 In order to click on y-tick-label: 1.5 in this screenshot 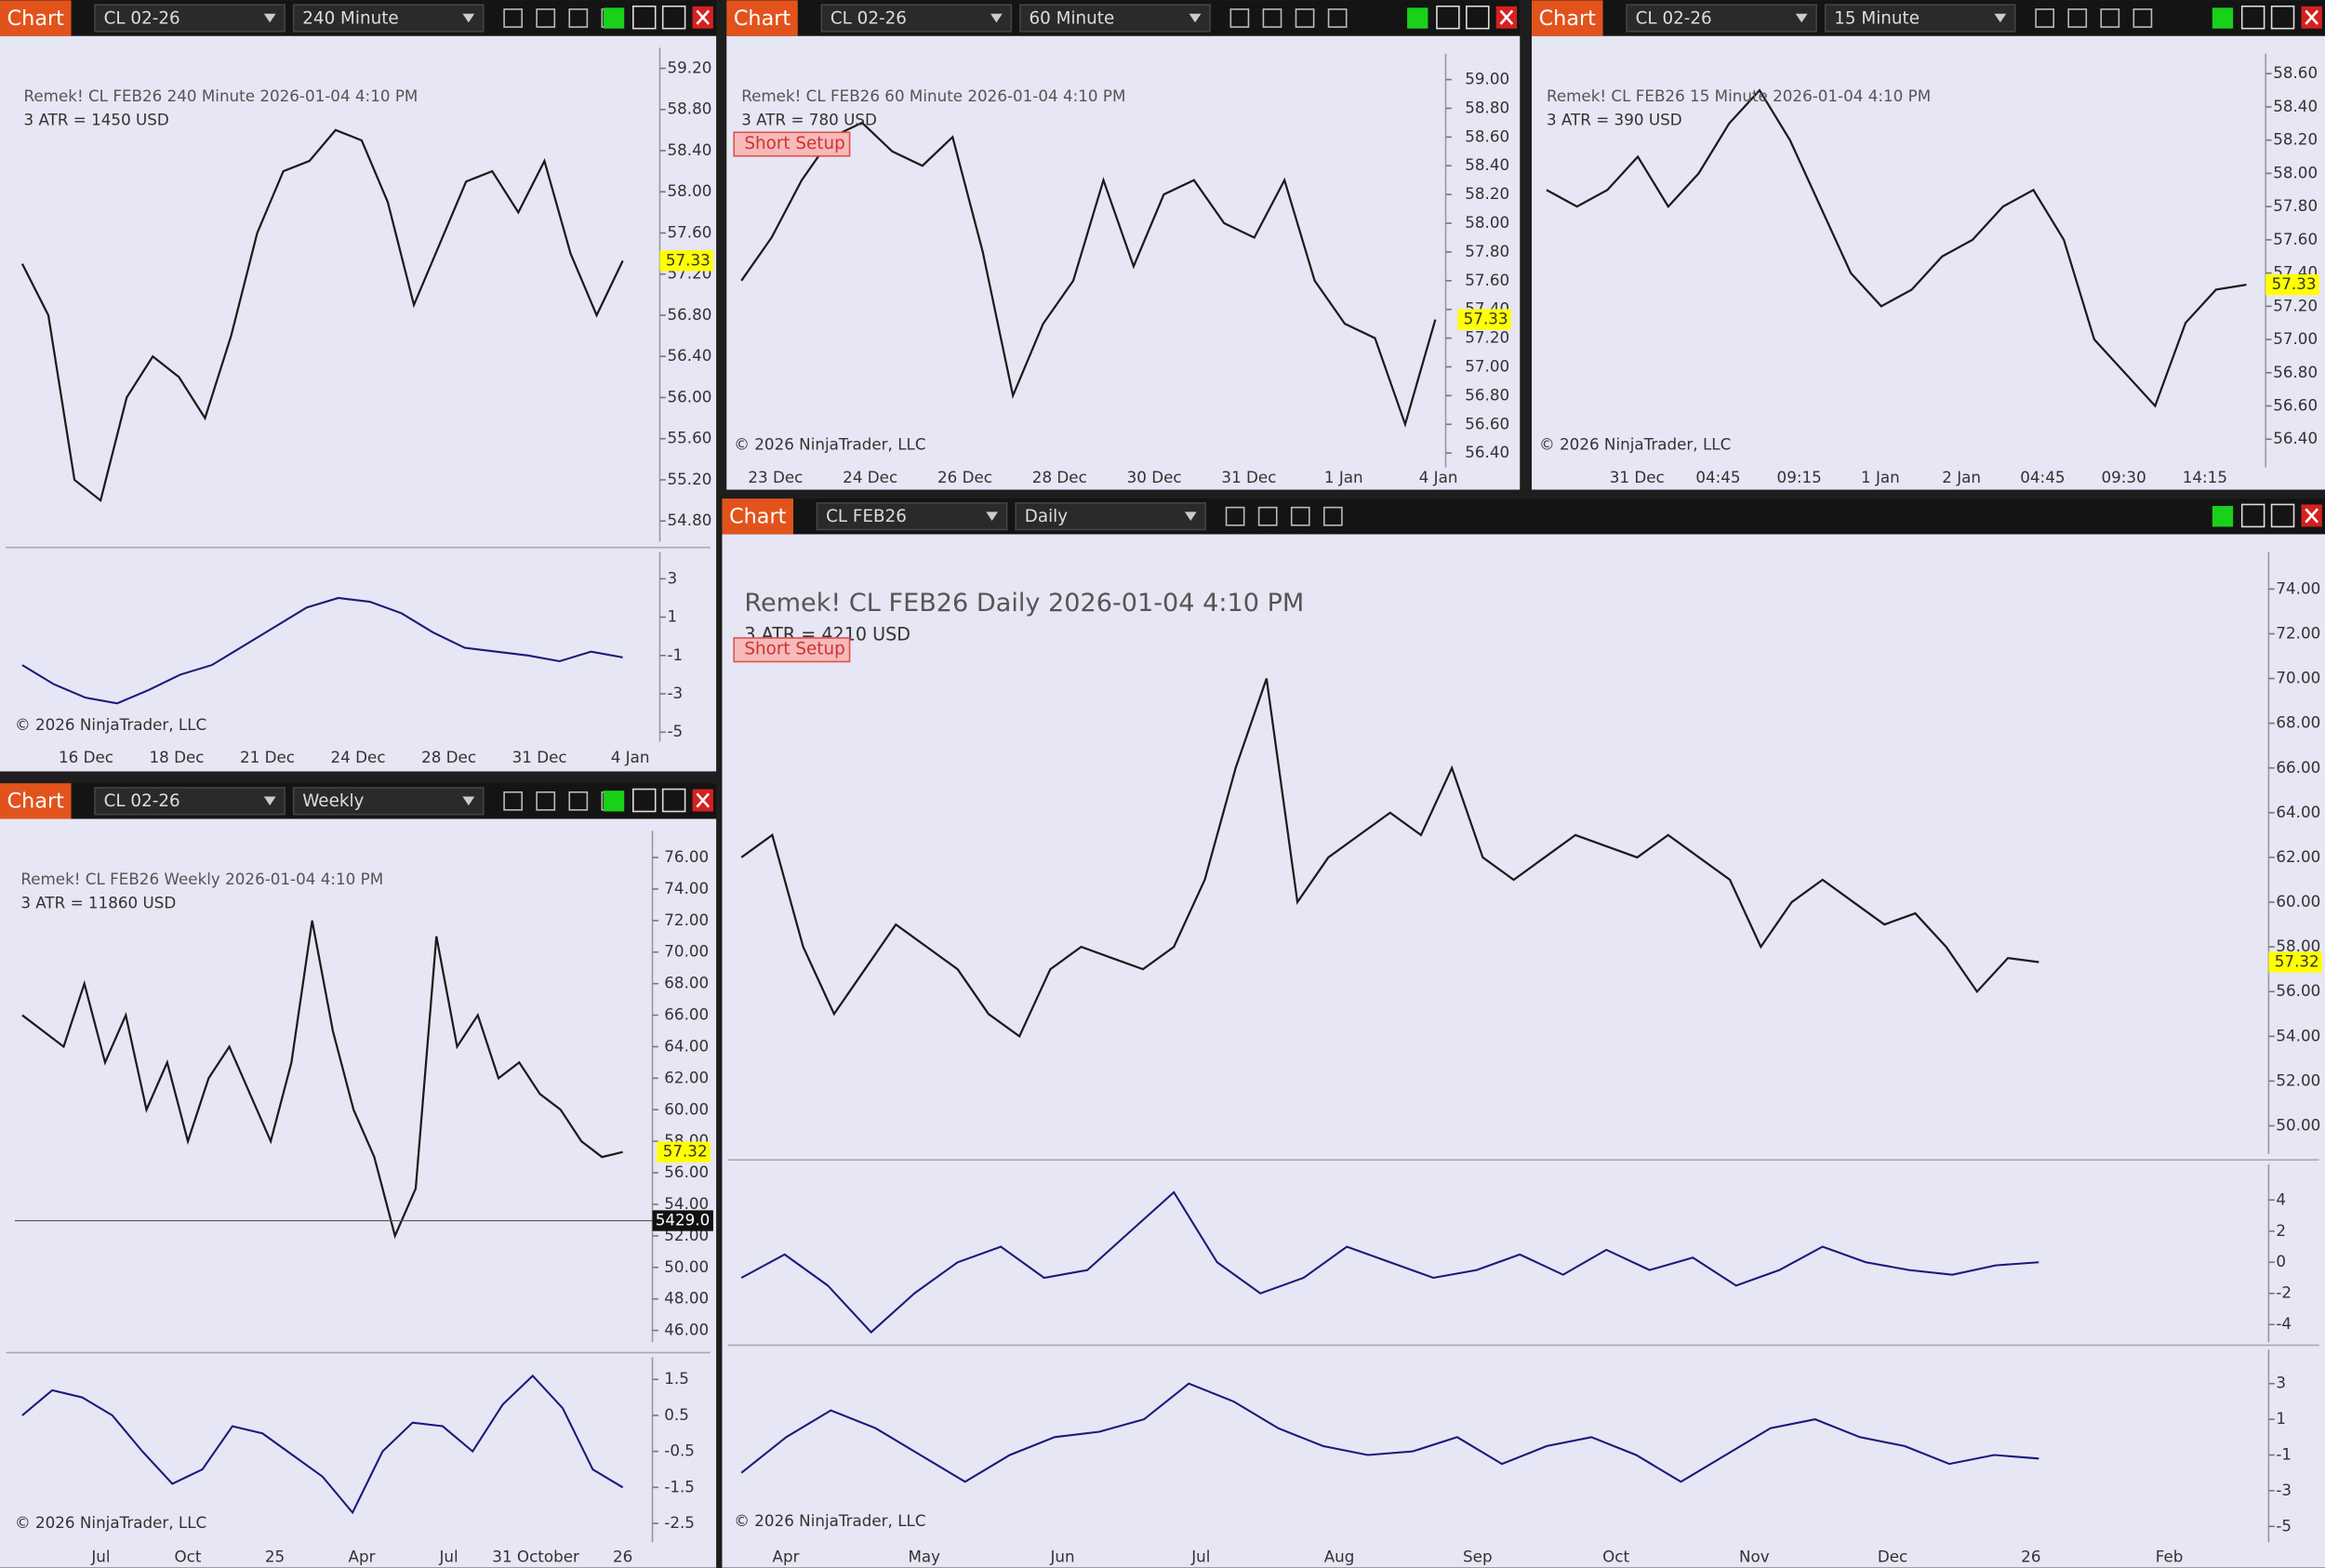, I will do `click(676, 1378)`.